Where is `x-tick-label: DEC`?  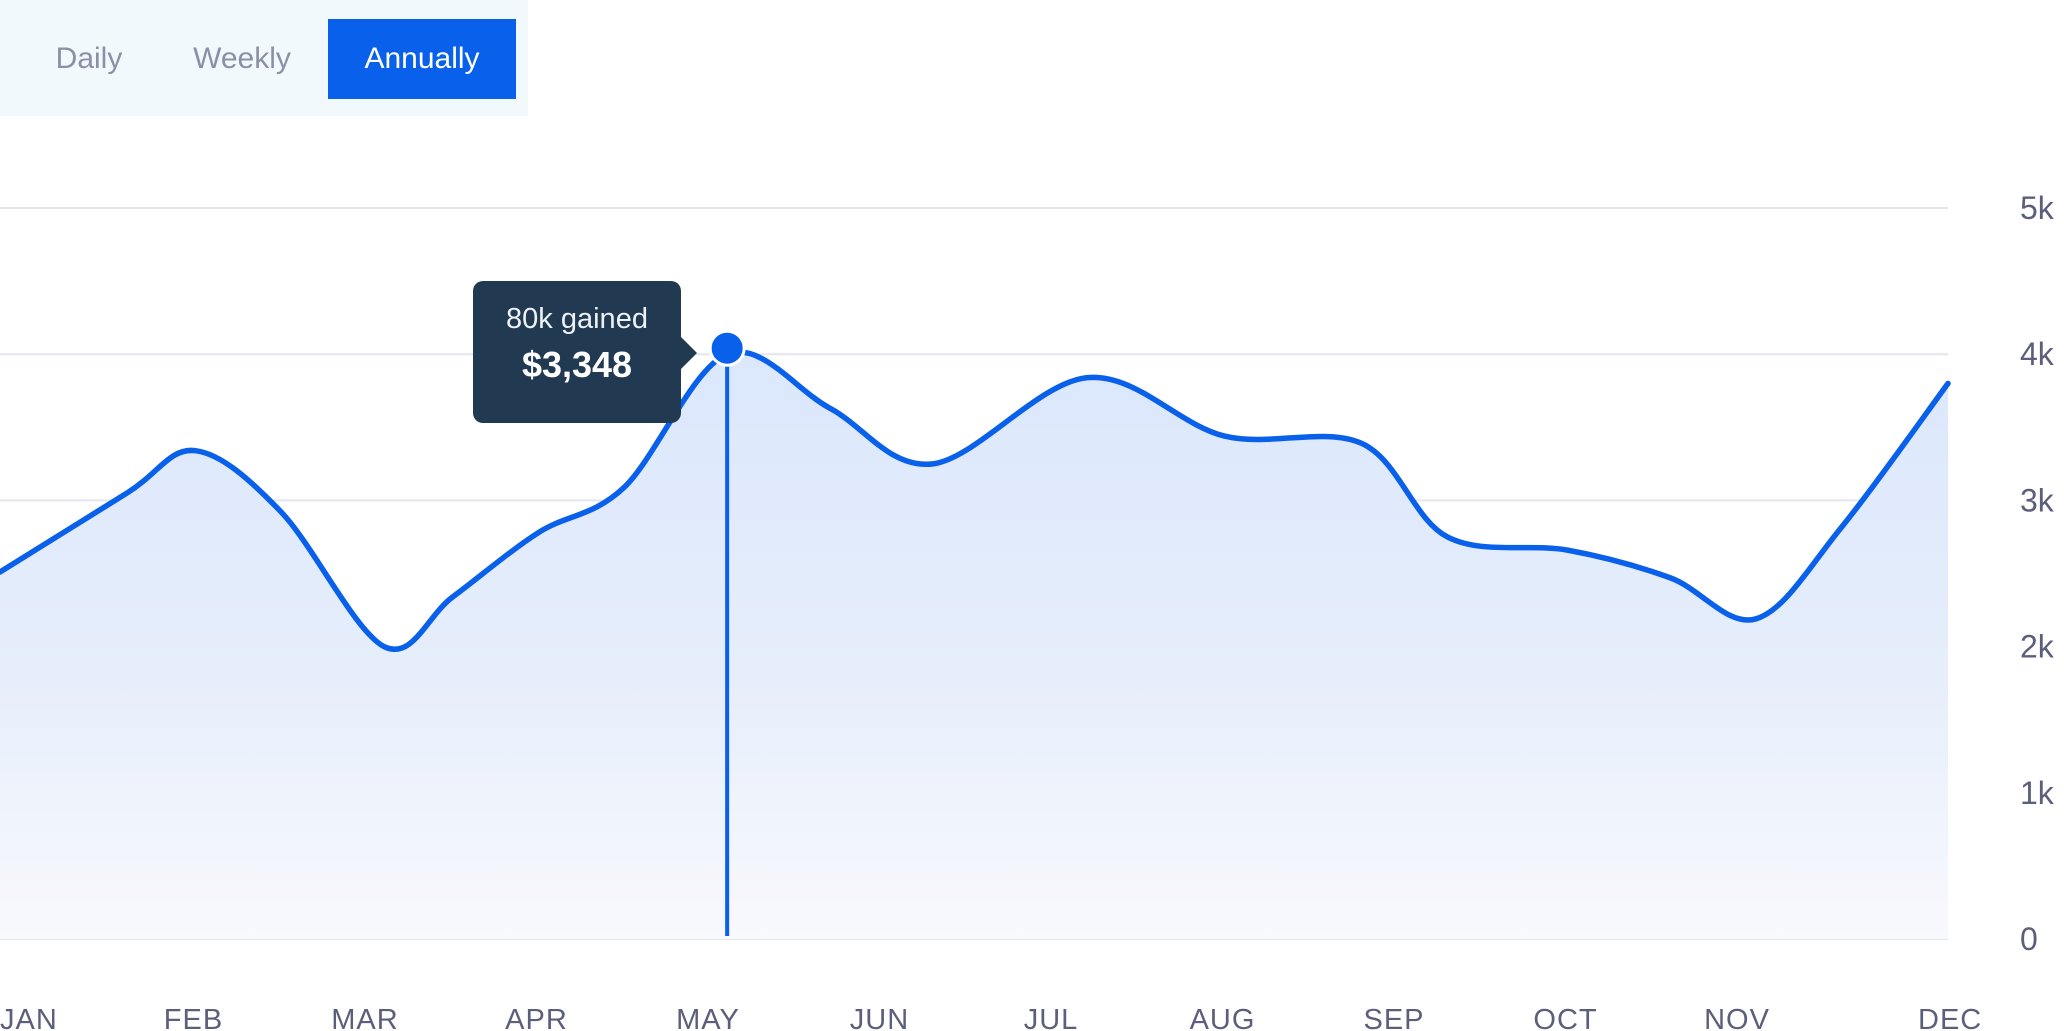
x-tick-label: DEC is located at coordinates (1950, 1017).